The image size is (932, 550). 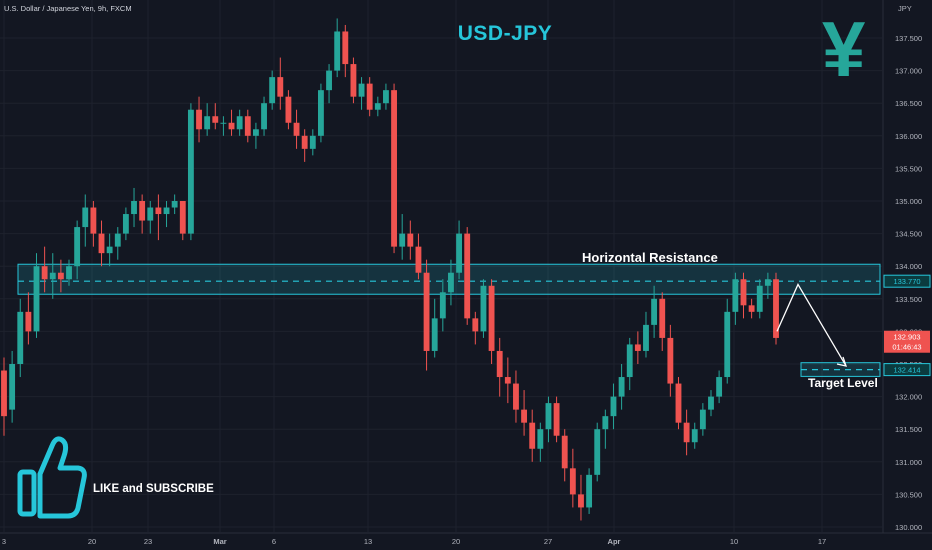 What do you see at coordinates (906, 281) in the screenshot?
I see `resistance-price-tag-text: 133.770` at bounding box center [906, 281].